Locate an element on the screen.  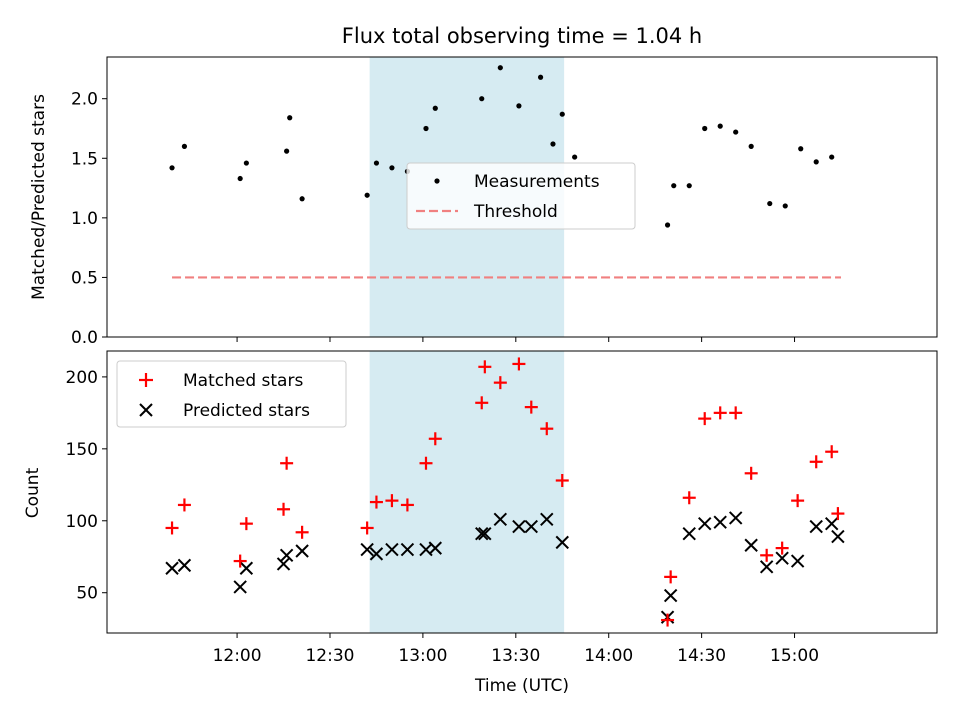
legend-measurements-marker is located at coordinates (437, 181).